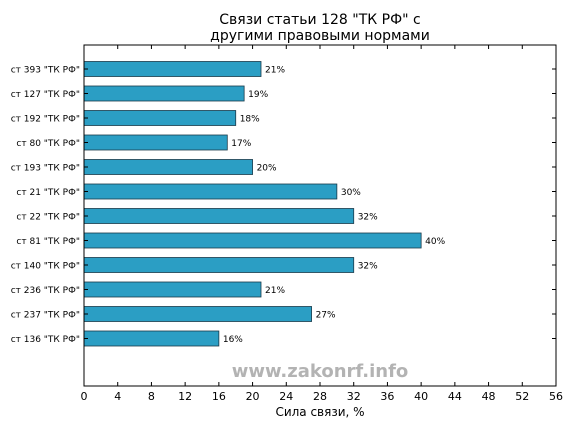 This screenshot has height=432, width=576. Describe the element at coordinates (522, 396) in the screenshot. I see `x-tick-label: 52` at that location.